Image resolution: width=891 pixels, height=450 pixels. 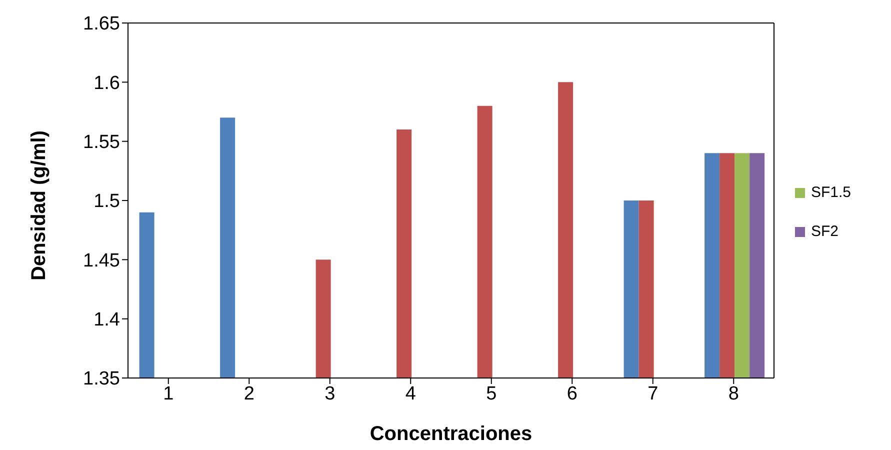 I want to click on x-tick-label: 7, so click(x=653, y=393).